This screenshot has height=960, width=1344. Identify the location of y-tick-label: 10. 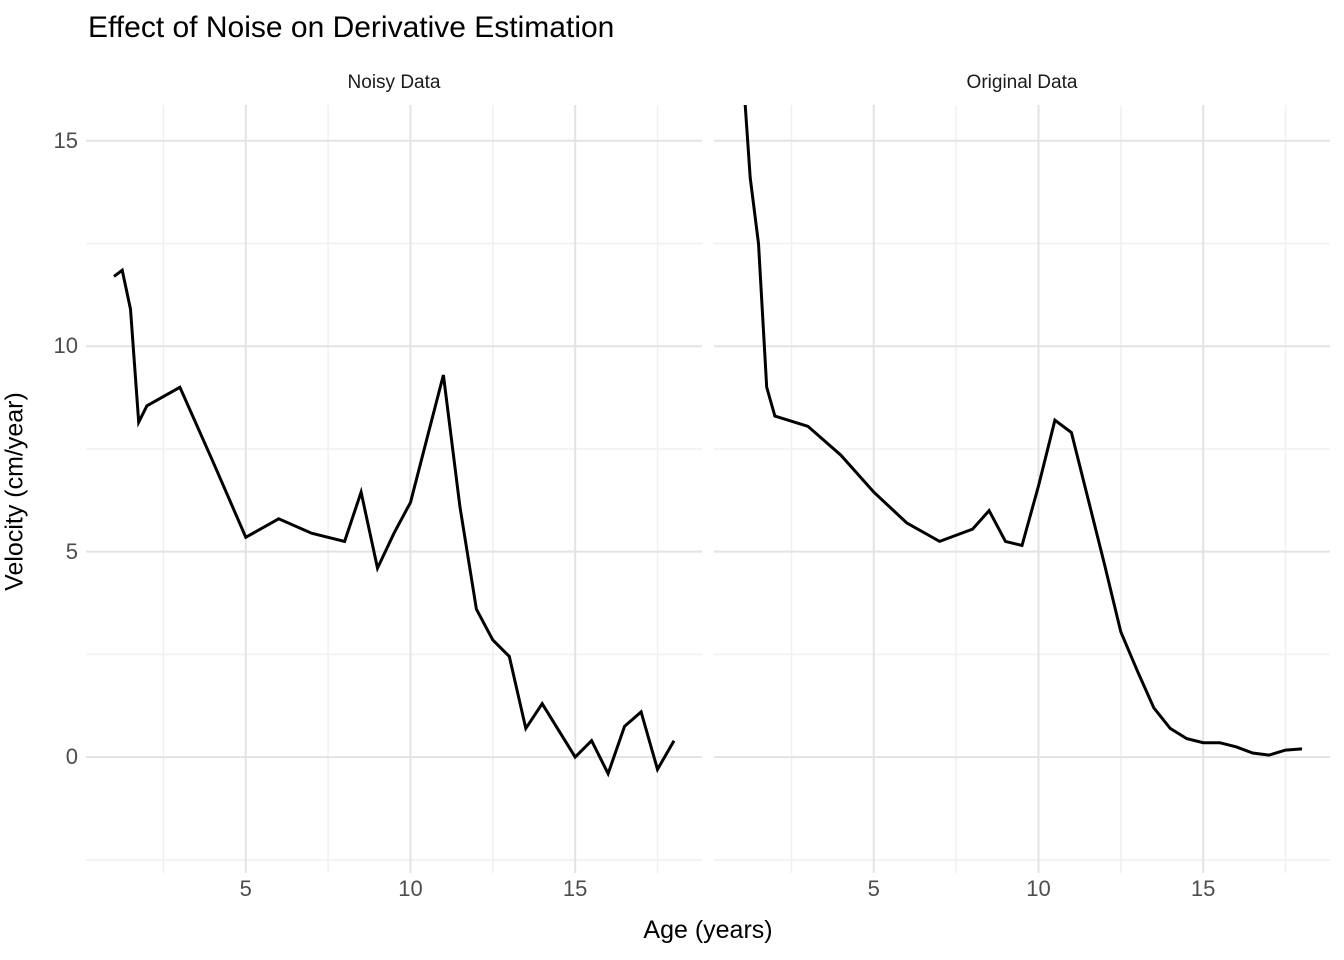
(65, 346).